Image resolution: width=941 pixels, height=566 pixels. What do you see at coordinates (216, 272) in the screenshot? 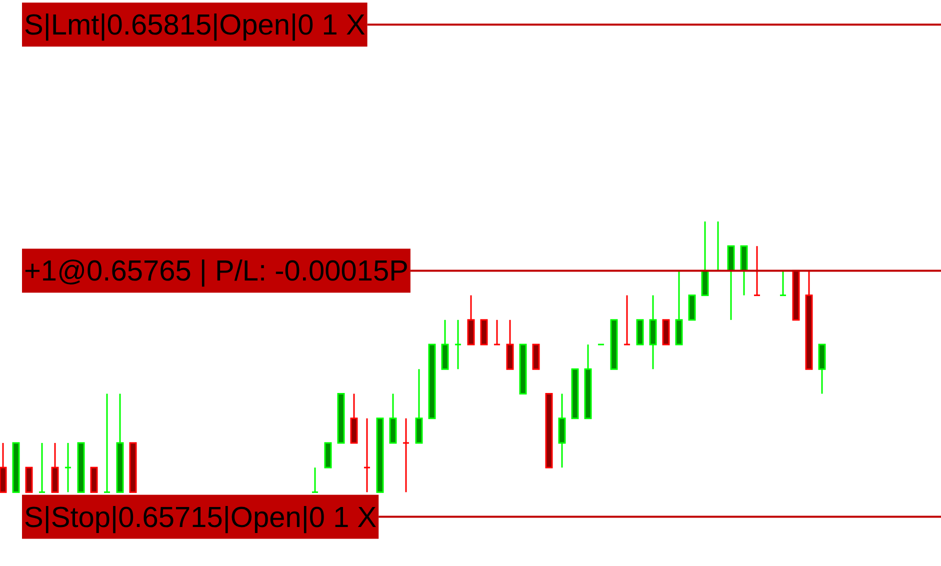
I see `ref-line-label: +1@0.65765 | P/L: -0.00015P` at bounding box center [216, 272].